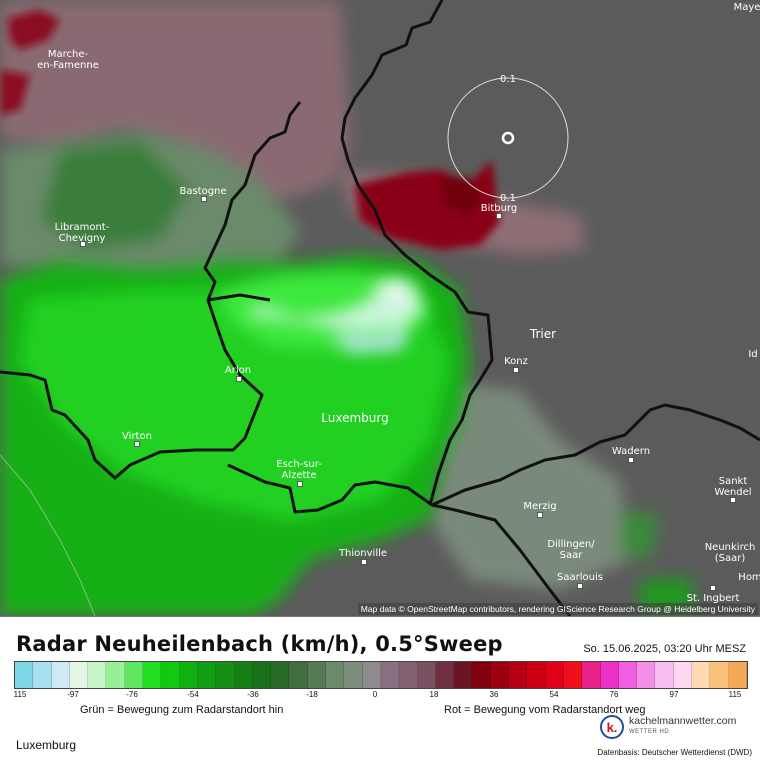  I want to click on city-label-mayen: Maye, so click(747, 7).